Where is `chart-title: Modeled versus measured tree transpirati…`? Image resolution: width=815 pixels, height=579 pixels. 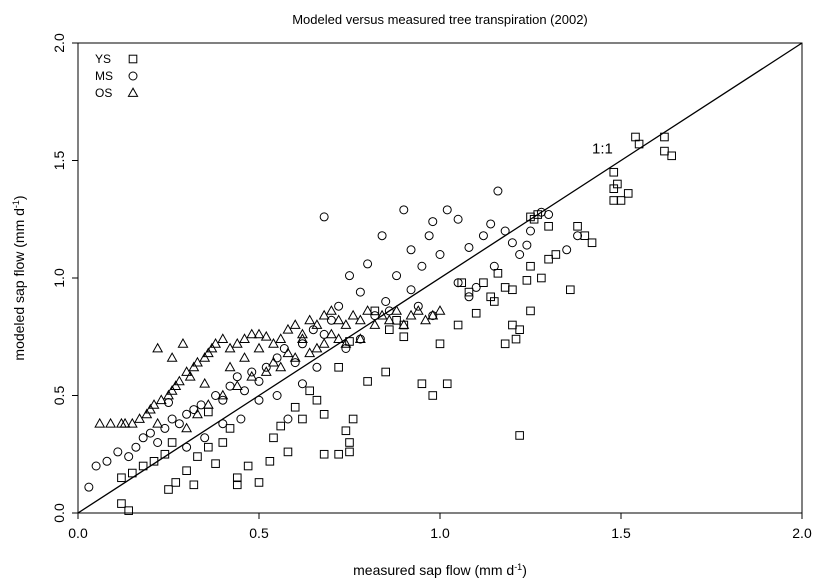
chart-title: Modeled versus measured tree transpirati… is located at coordinates (440, 19).